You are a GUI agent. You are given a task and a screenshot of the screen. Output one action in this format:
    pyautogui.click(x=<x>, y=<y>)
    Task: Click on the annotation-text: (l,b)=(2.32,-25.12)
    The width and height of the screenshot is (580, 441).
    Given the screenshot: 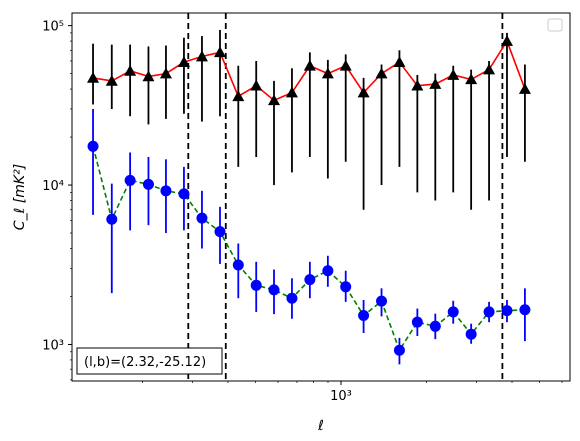 What is the action you would take?
    pyautogui.click(x=145, y=362)
    